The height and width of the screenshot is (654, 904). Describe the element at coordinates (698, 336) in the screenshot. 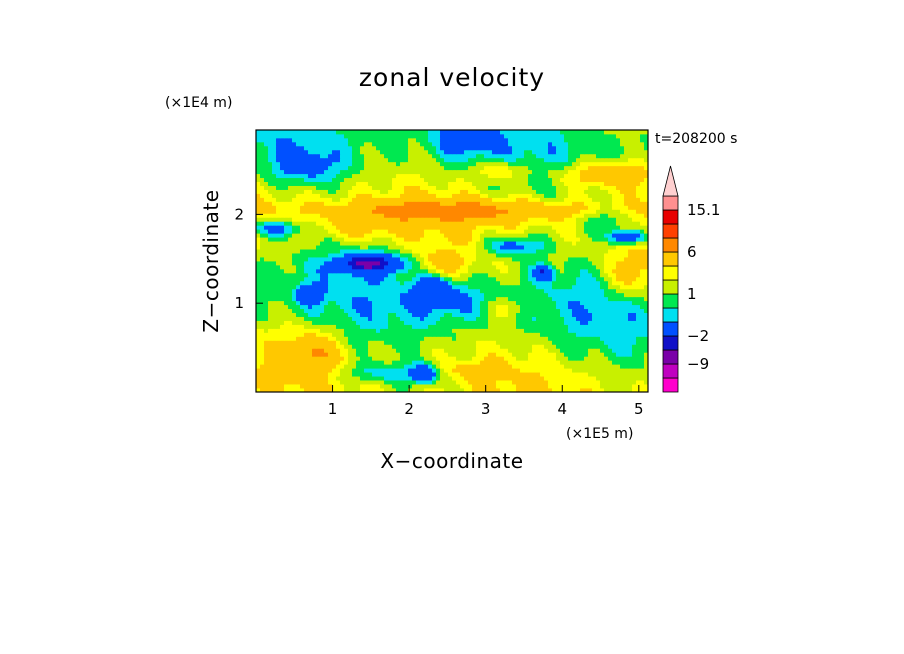

I see `colorbar-label: −2` at that location.